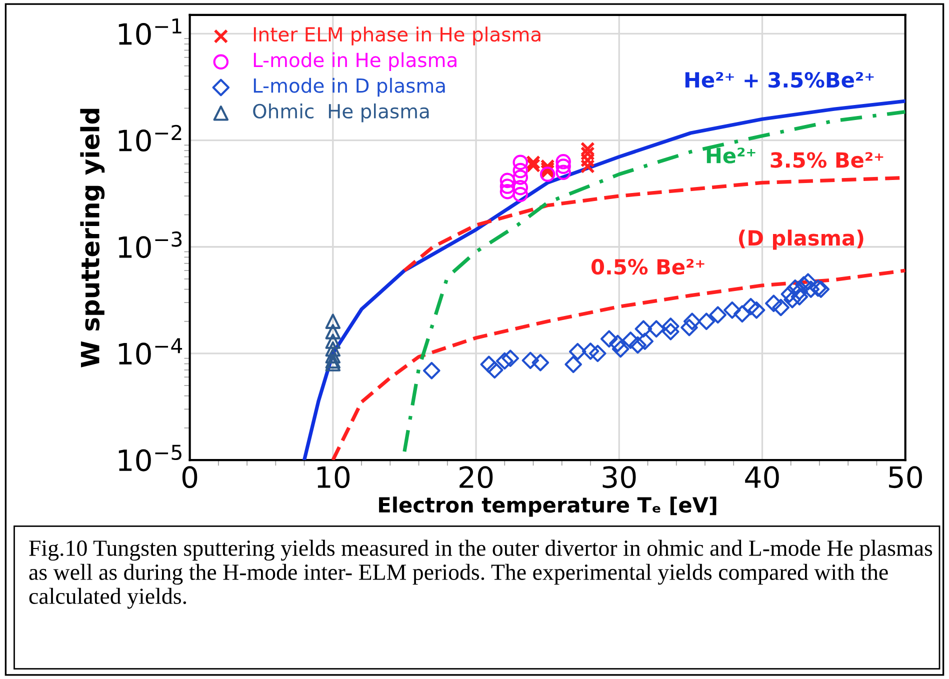  What do you see at coordinates (648, 266) in the screenshot?
I see `series-label: 0.5% Be²⁺` at bounding box center [648, 266].